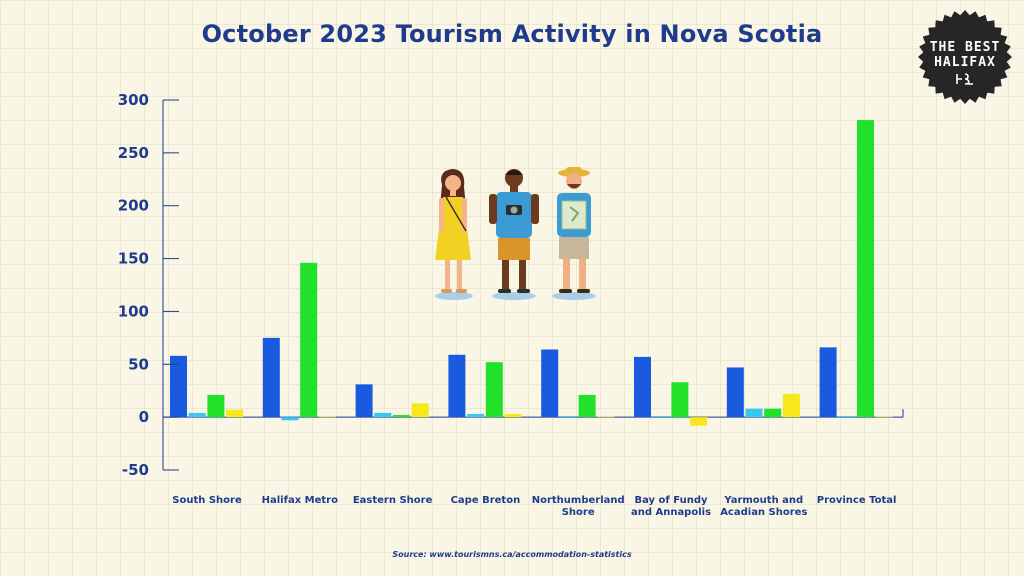  I want to click on x-category-label: Cape Breton, so click(486, 500).